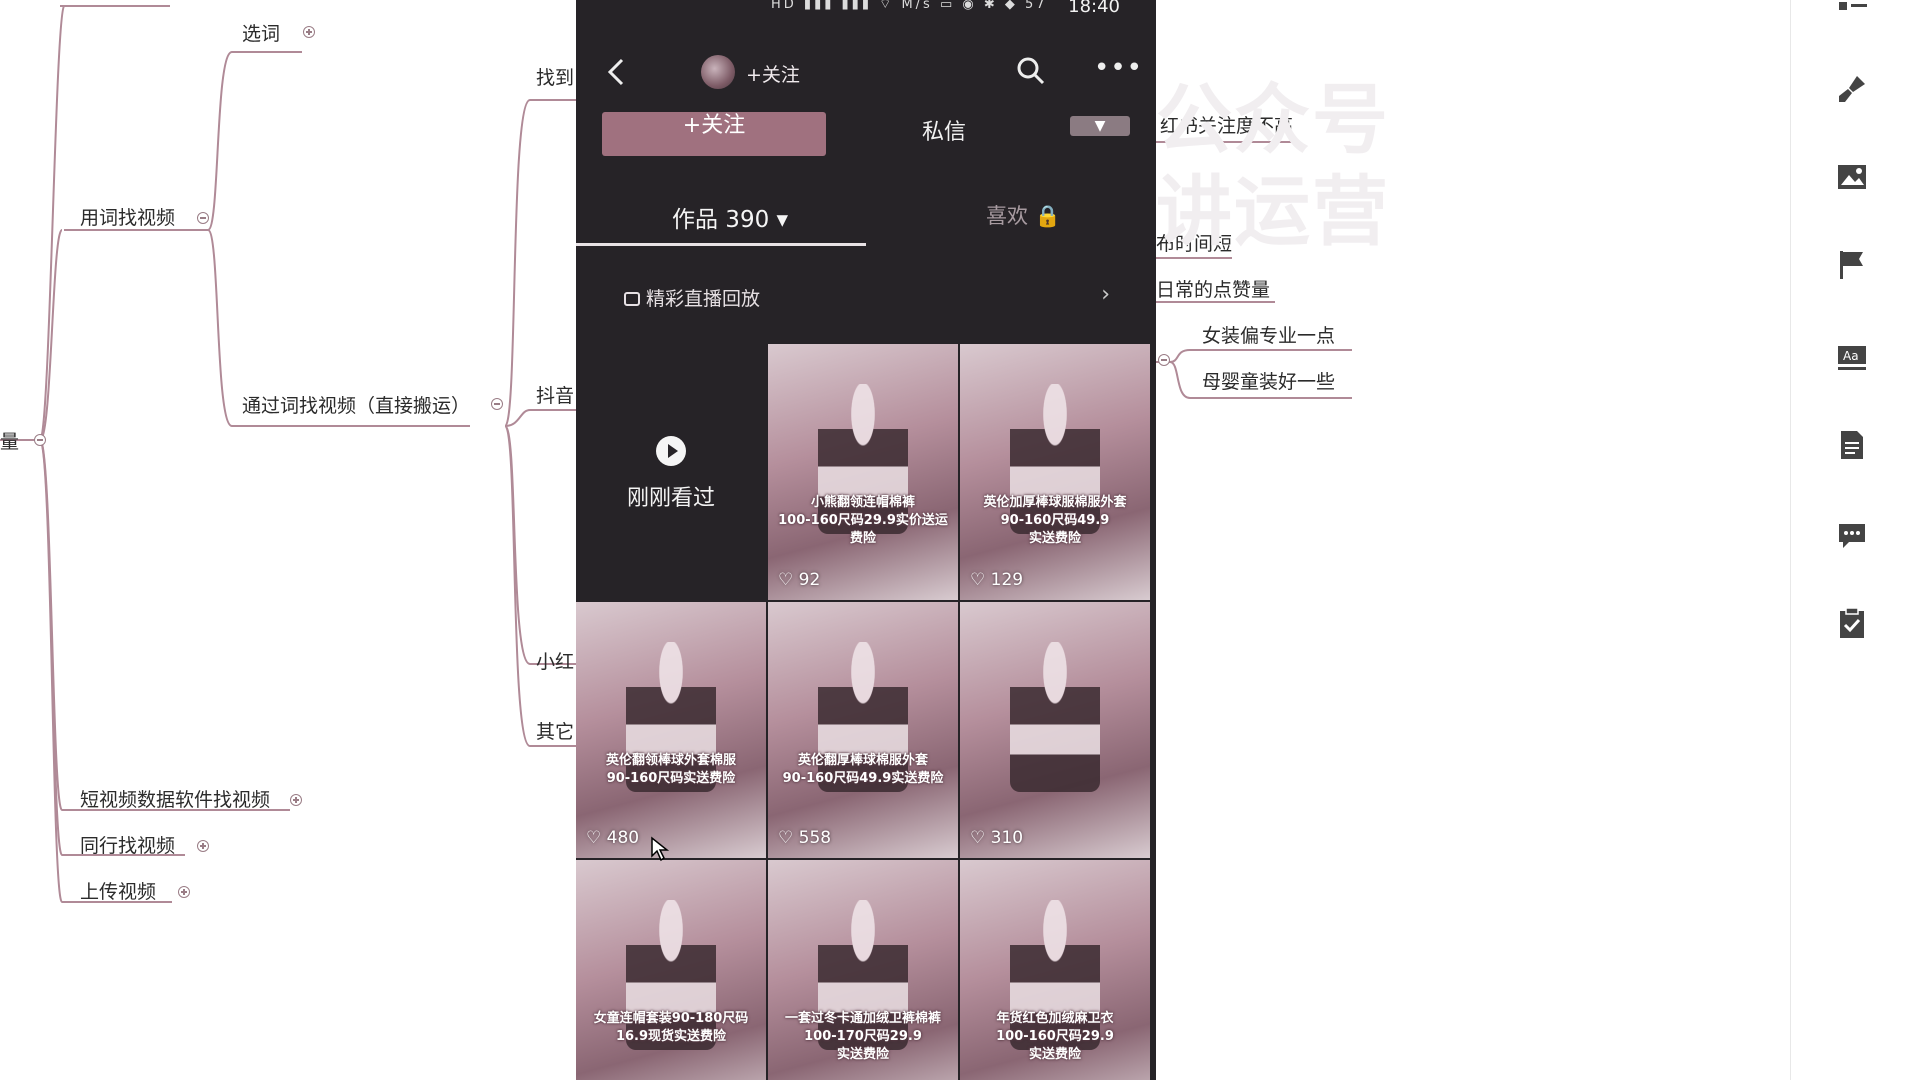 This screenshot has height=1080, width=1910. I want to click on like-count-value: 129, so click(1007, 580).